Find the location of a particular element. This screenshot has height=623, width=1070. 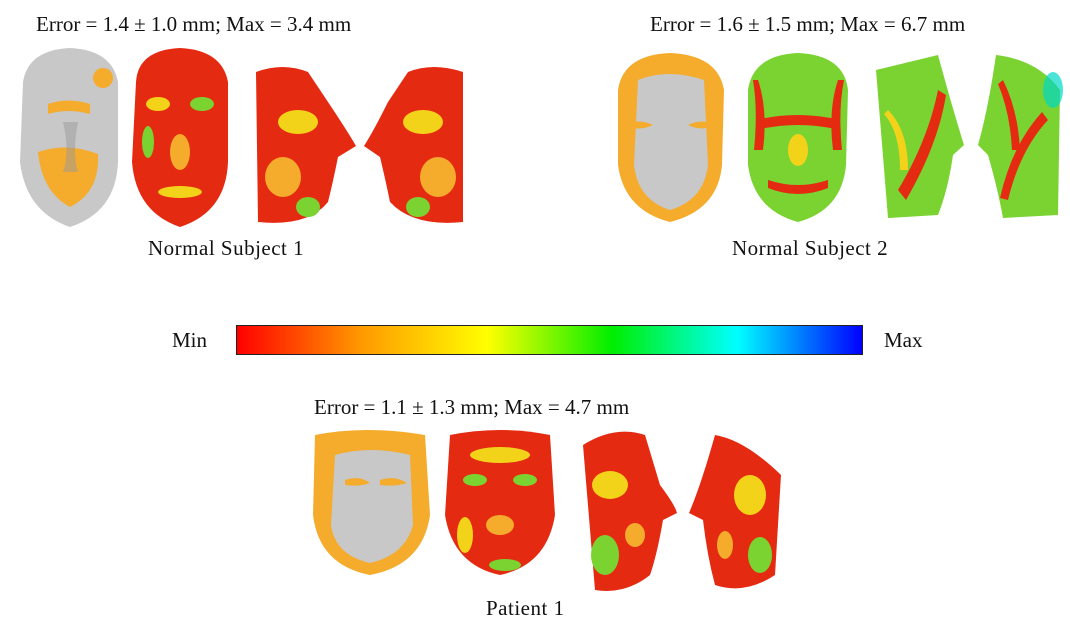

panel3-error-map-front is located at coordinates (500, 502).